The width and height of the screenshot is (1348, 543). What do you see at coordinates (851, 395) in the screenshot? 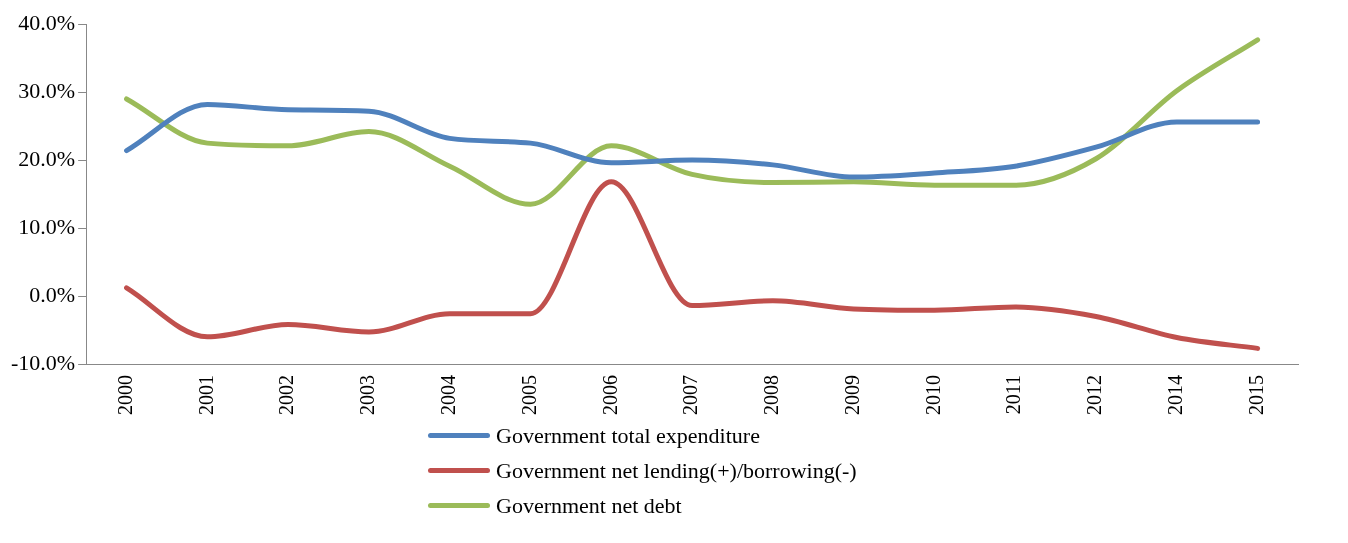
I see `x-tick-label: 2009` at bounding box center [851, 395].